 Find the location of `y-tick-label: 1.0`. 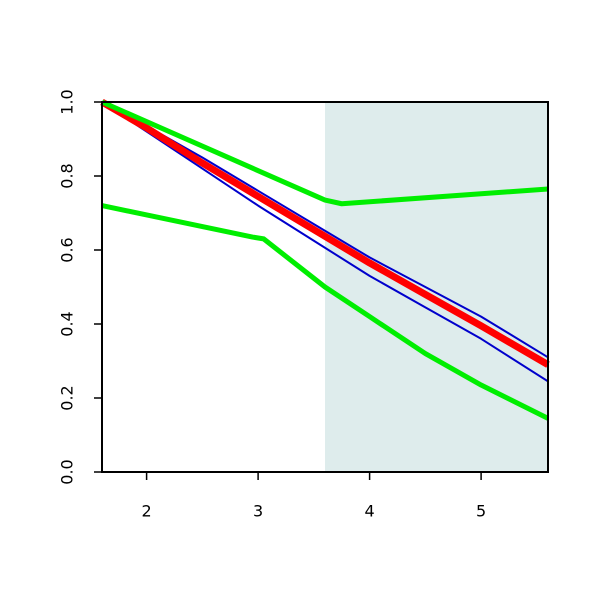

y-tick-label: 1.0 is located at coordinates (67, 101).